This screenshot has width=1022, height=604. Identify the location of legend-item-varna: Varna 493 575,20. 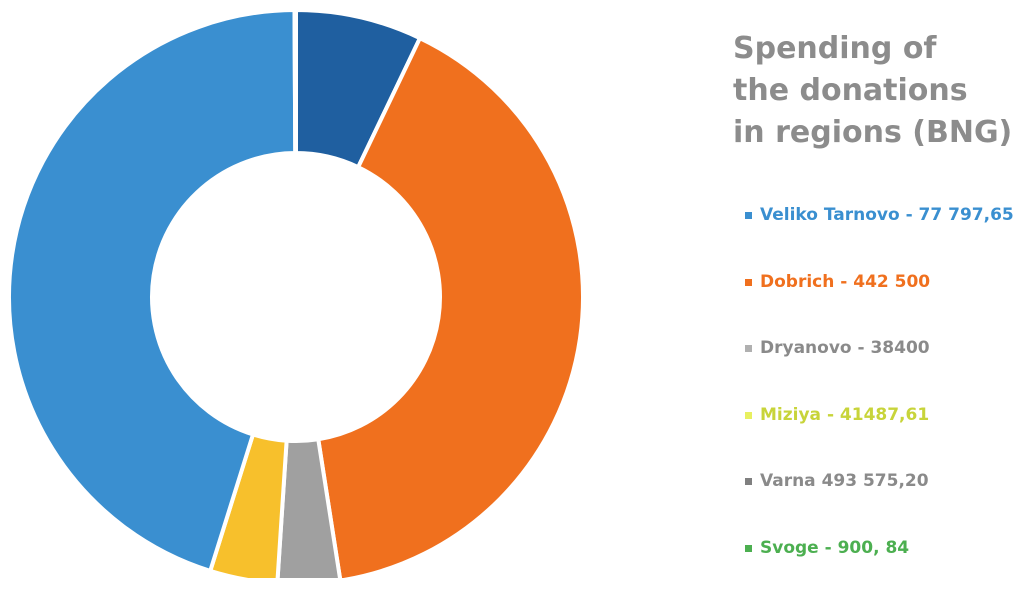
(879, 504).